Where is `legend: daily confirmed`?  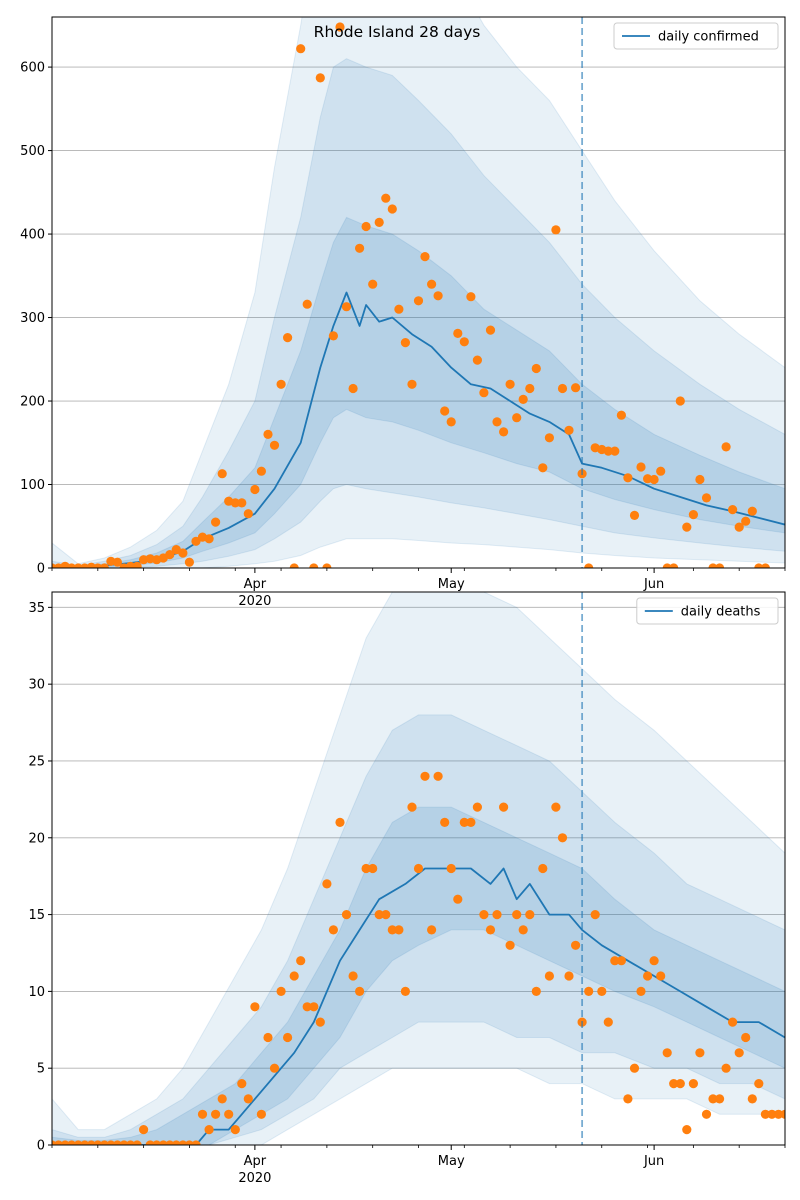 legend: daily confirmed is located at coordinates (696, 36).